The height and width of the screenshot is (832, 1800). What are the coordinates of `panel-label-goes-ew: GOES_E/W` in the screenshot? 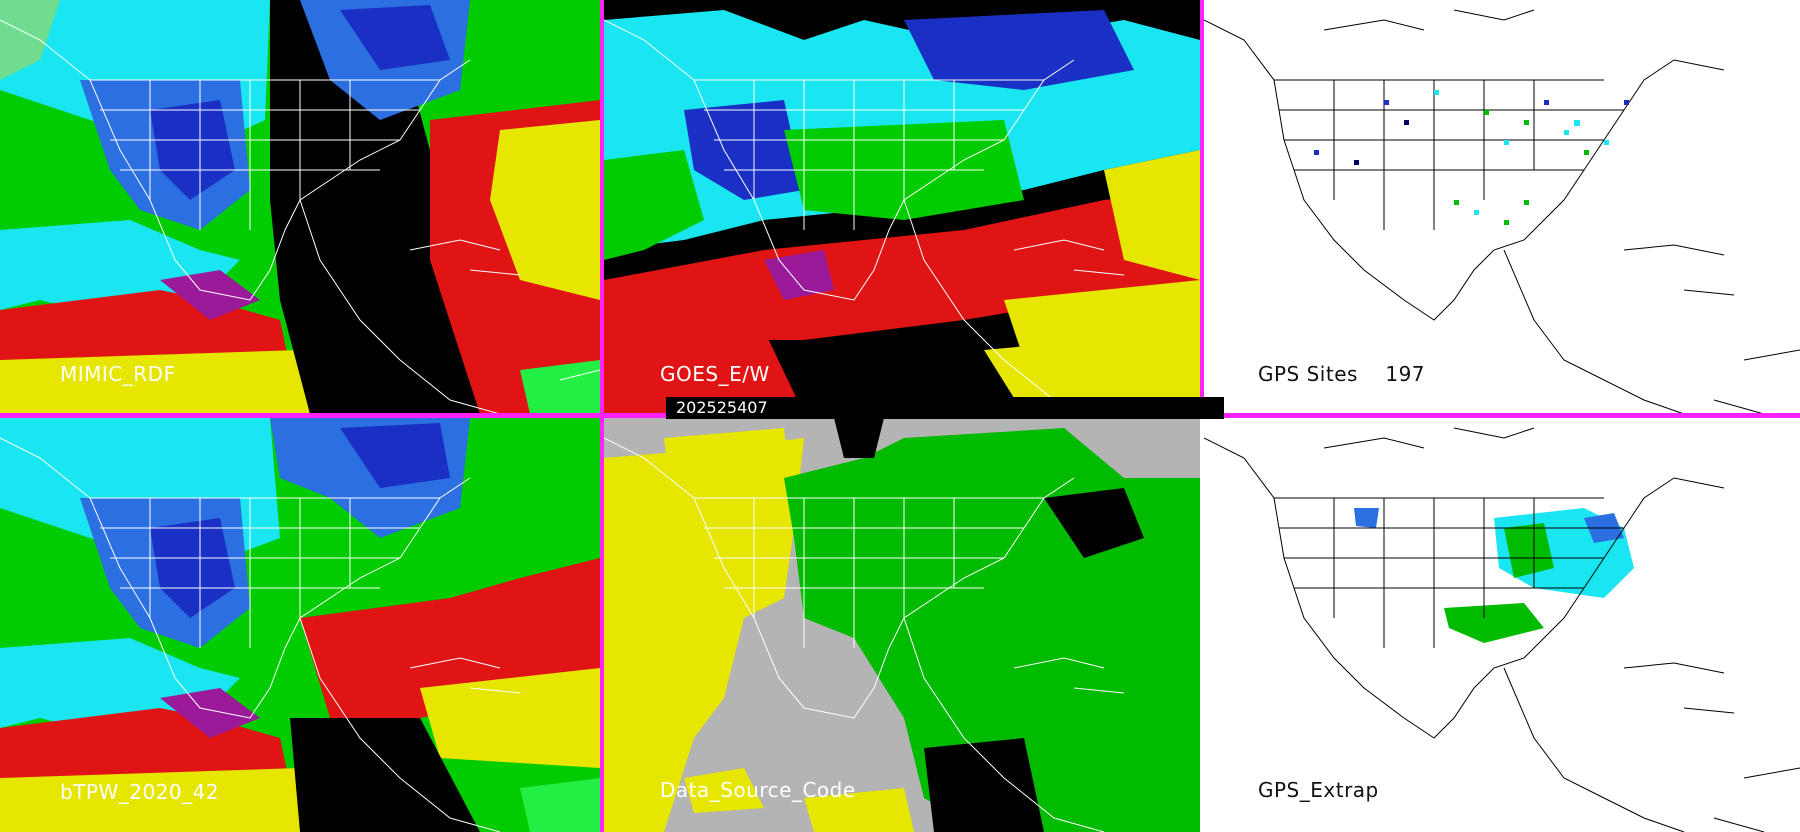 It's located at (715, 374).